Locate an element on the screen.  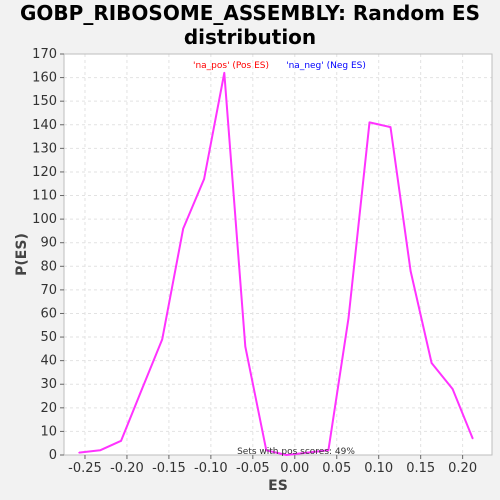
x-tick-label: 0.20 is located at coordinates (462, 468).